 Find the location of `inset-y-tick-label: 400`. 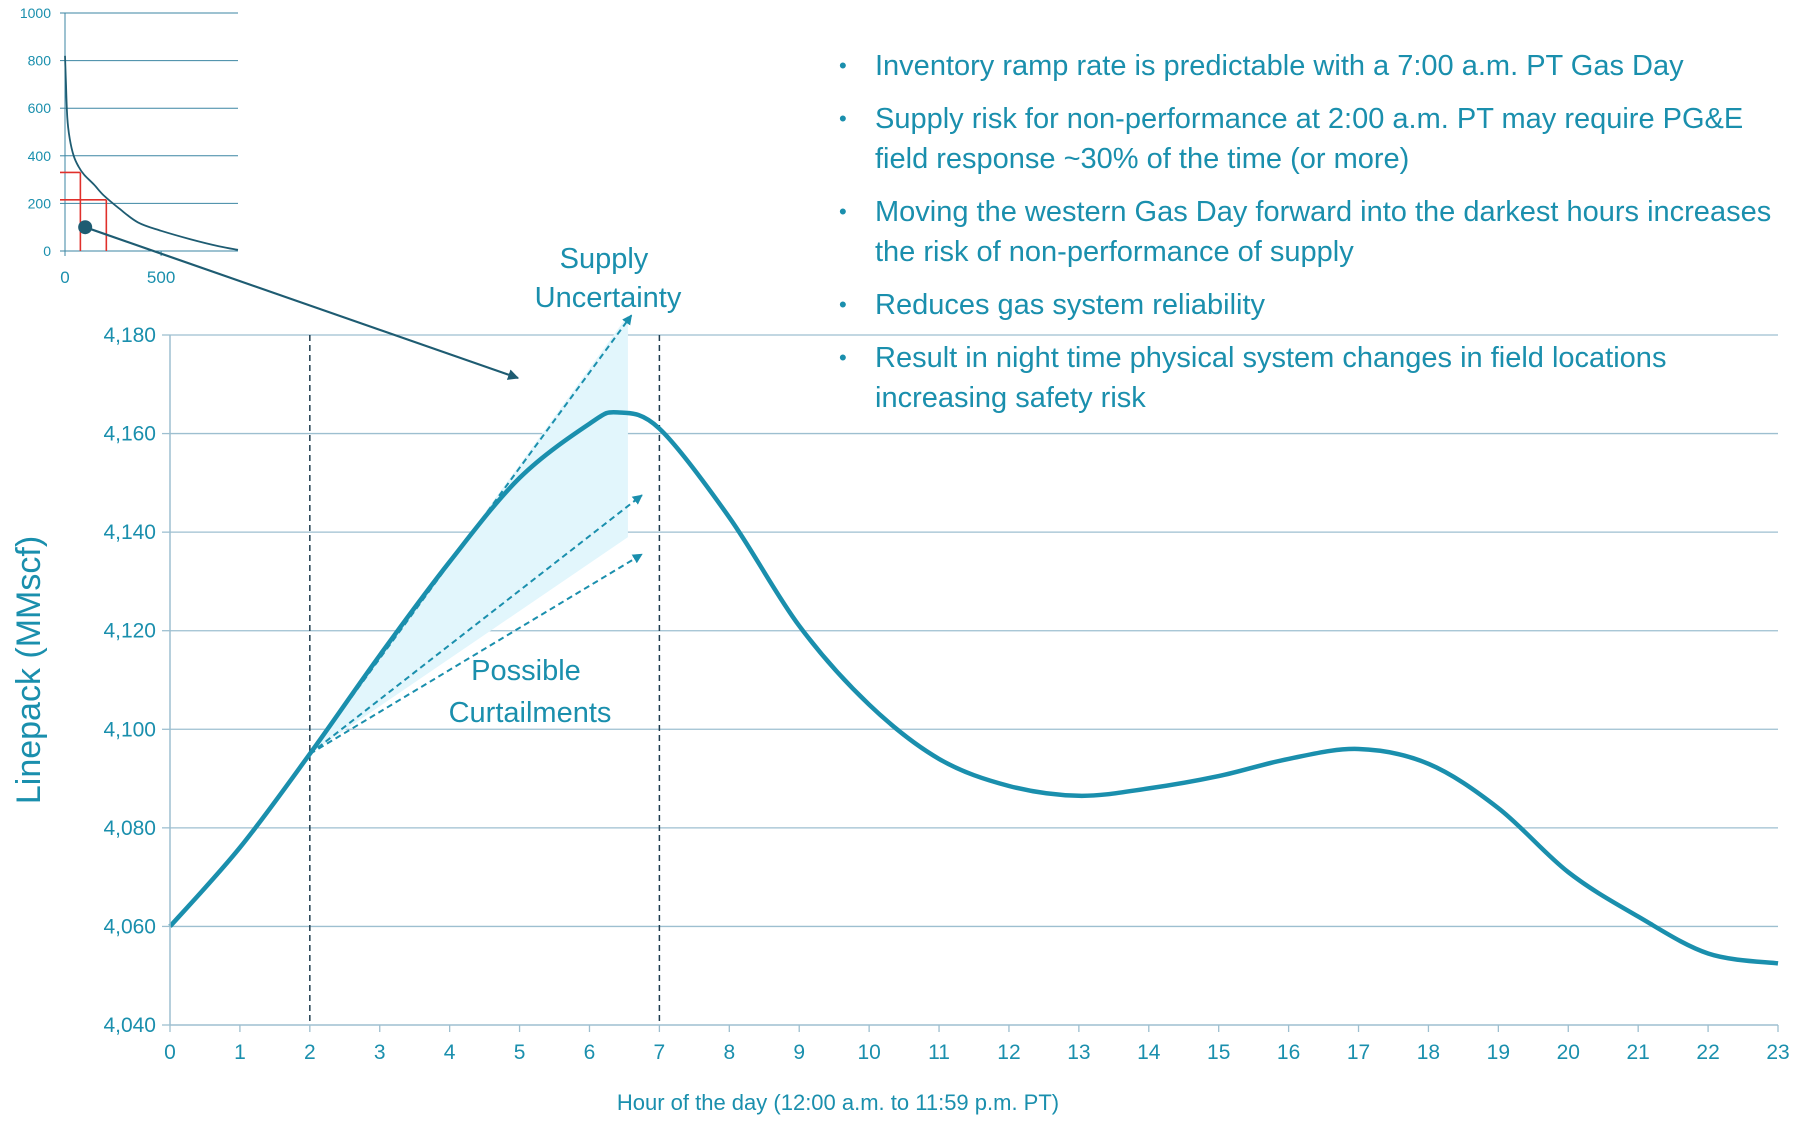

inset-y-tick-label: 400 is located at coordinates (40, 156).